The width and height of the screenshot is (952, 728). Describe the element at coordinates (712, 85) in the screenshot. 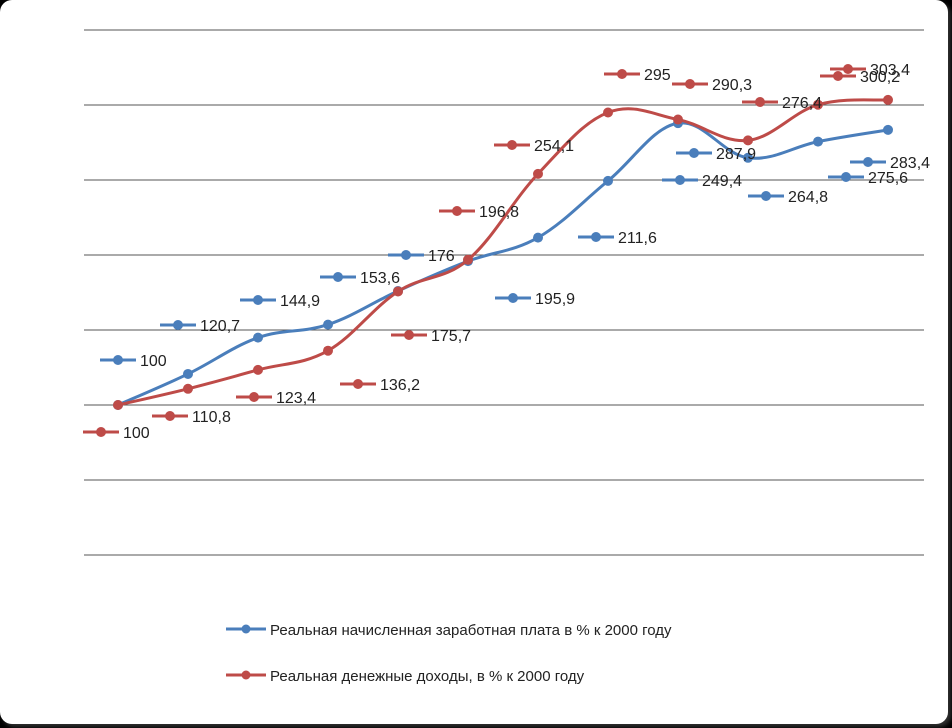

I see `data-label-s1-8: 290,3` at that location.